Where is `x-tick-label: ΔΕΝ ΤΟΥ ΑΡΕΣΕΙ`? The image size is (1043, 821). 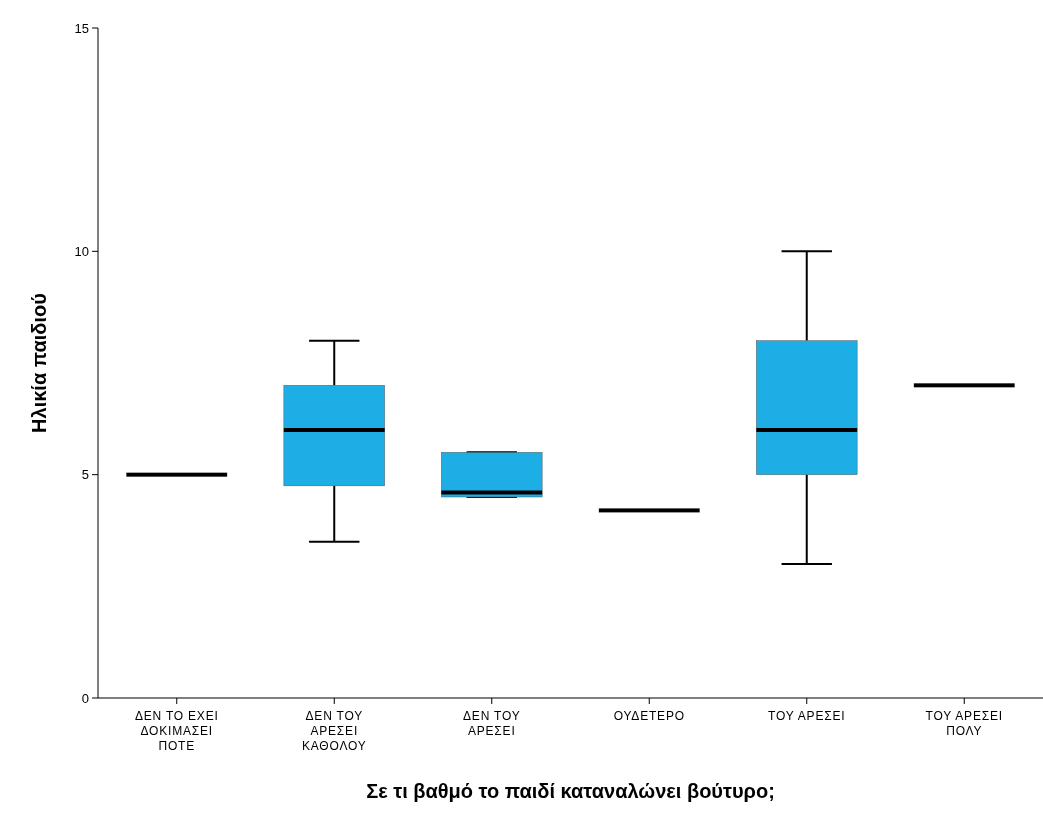 x-tick-label: ΔΕΝ ΤΟΥ ΑΡΕΣΕΙ is located at coordinates (492, 723).